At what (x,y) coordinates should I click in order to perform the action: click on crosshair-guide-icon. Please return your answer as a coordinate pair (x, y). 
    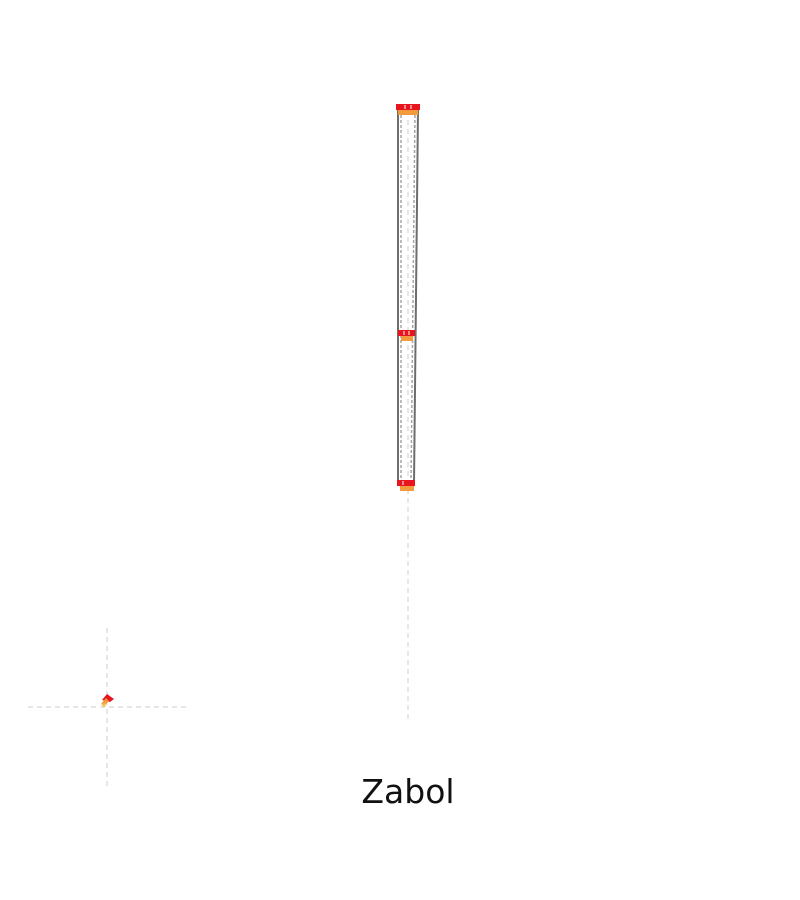
    Looking at the image, I should click on (108, 708).